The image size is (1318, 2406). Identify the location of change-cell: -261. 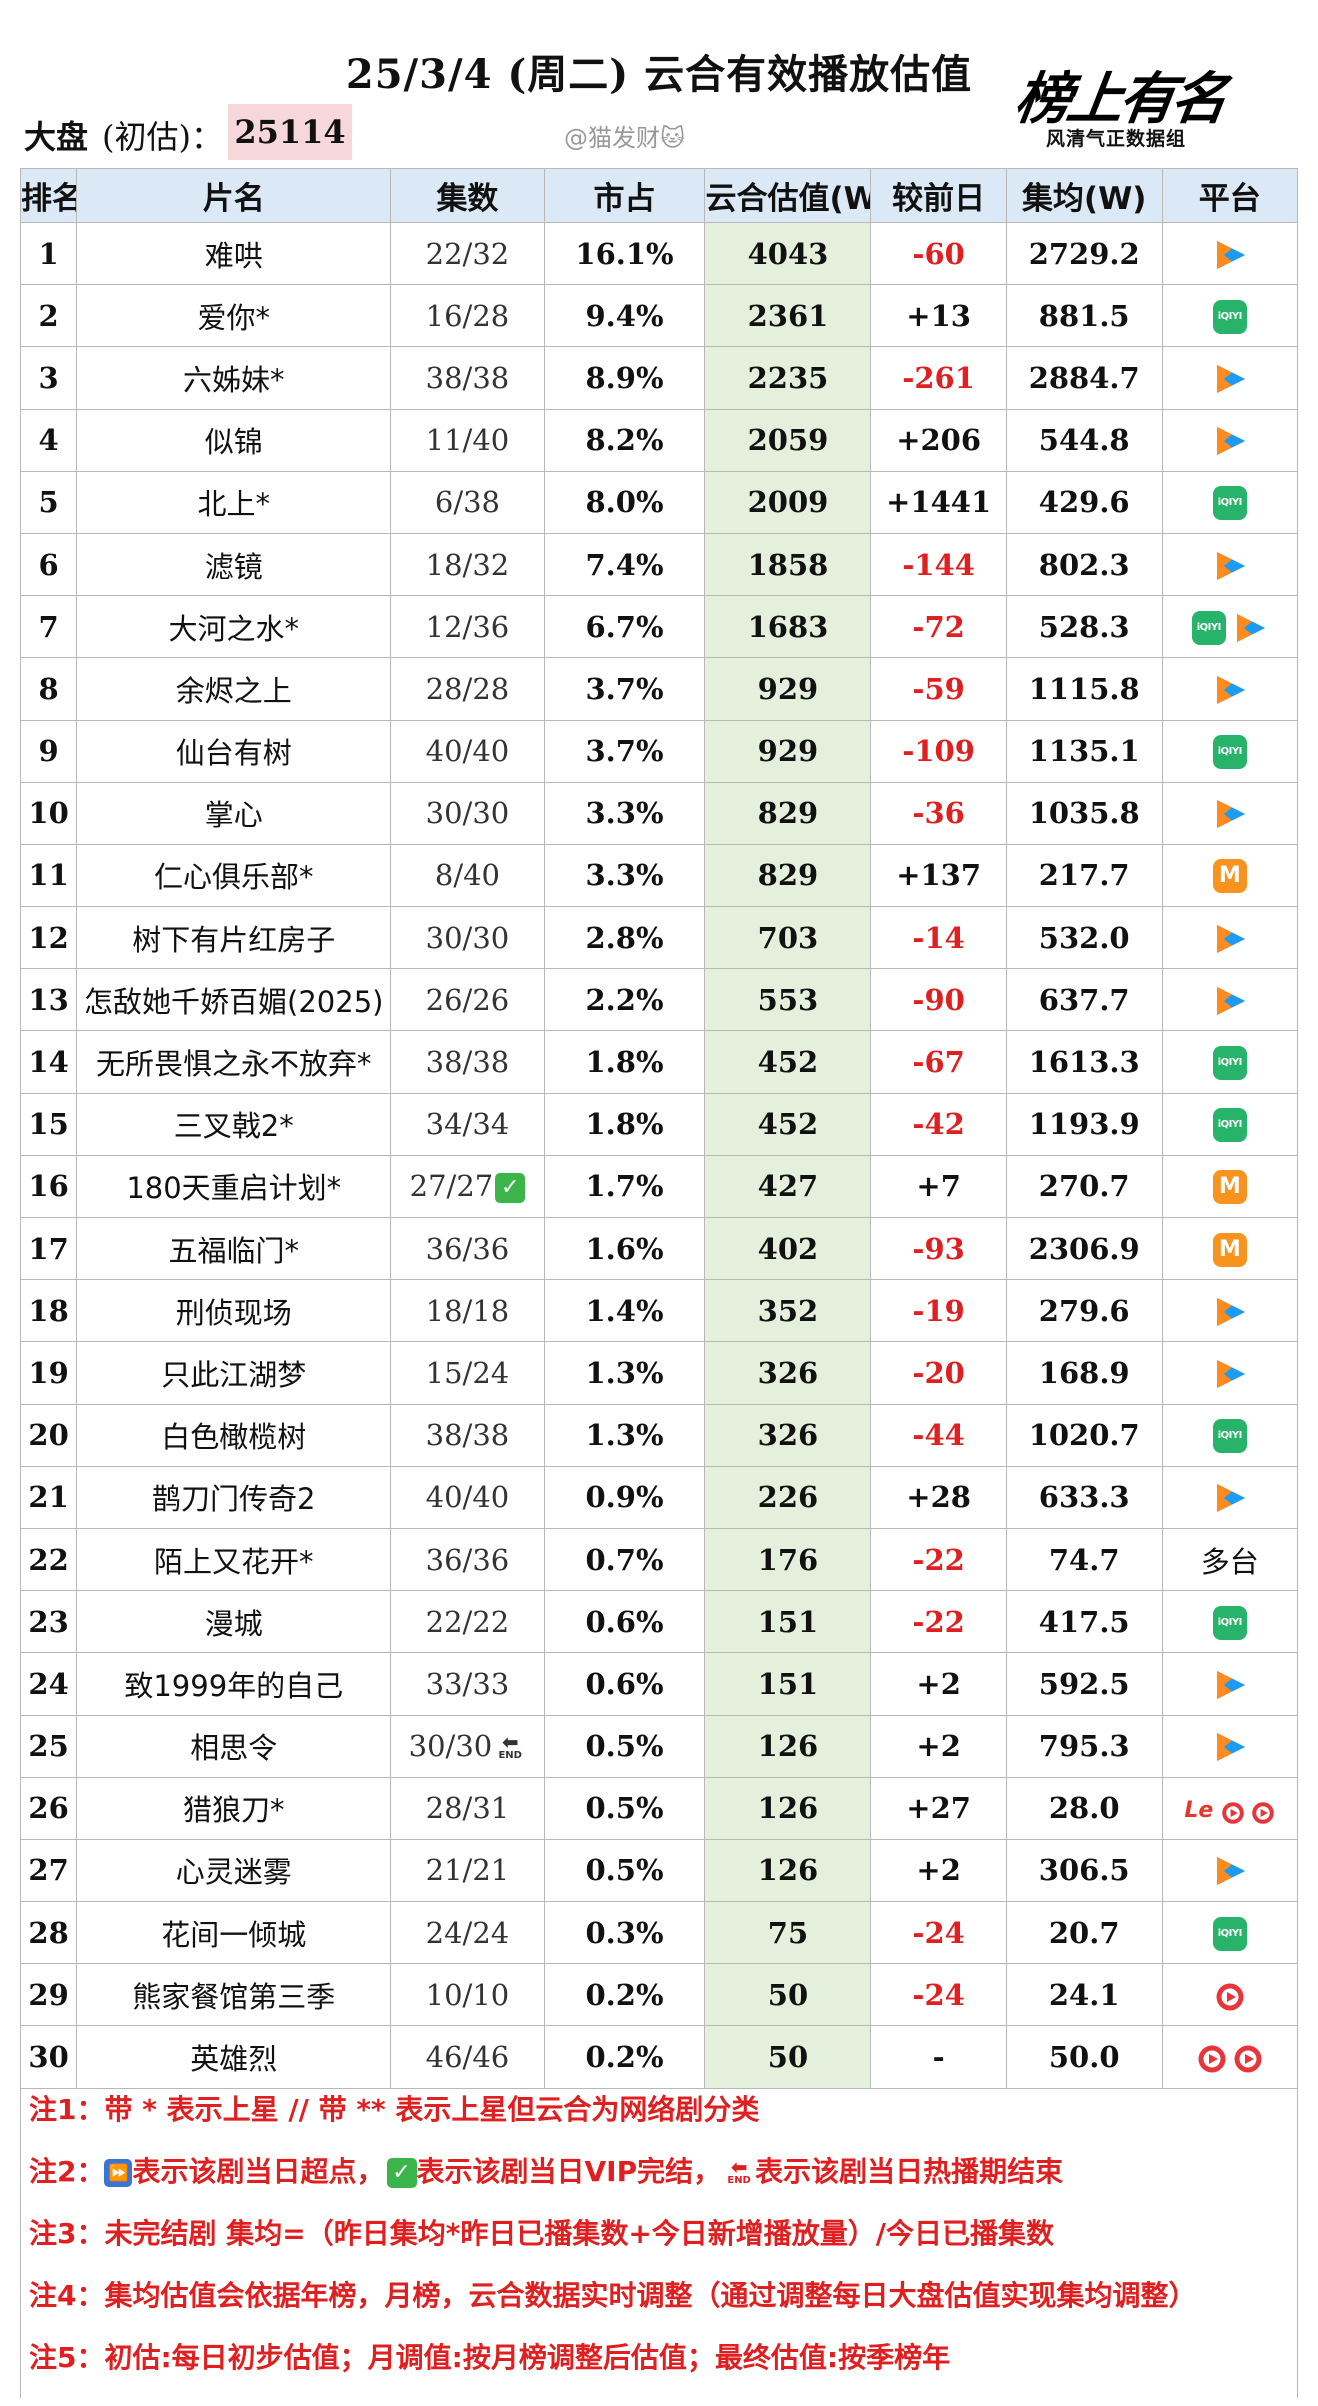
(938, 378).